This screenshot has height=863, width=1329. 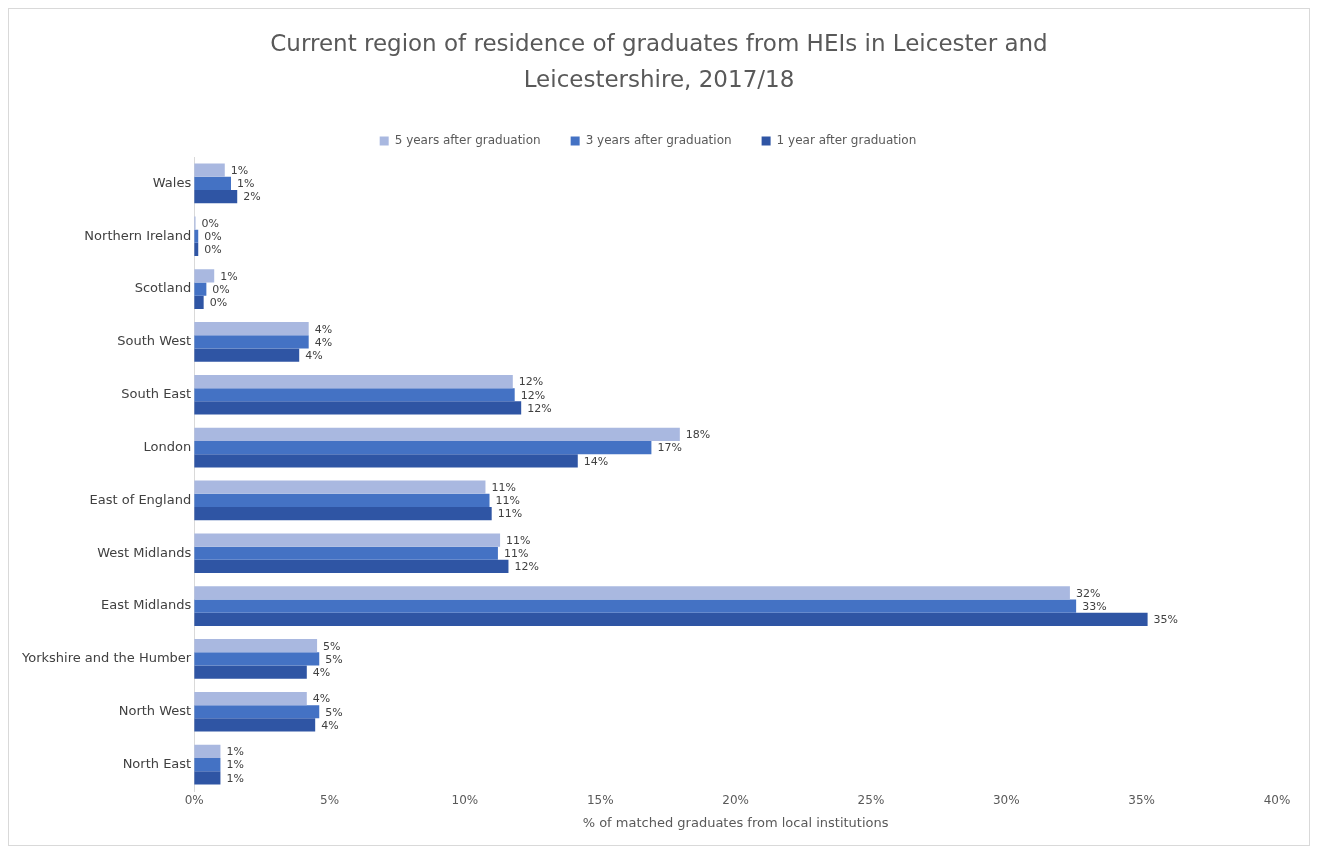 I want to click on x-axis-title: % of matched graduates from local institutions, so click(x=735, y=822).